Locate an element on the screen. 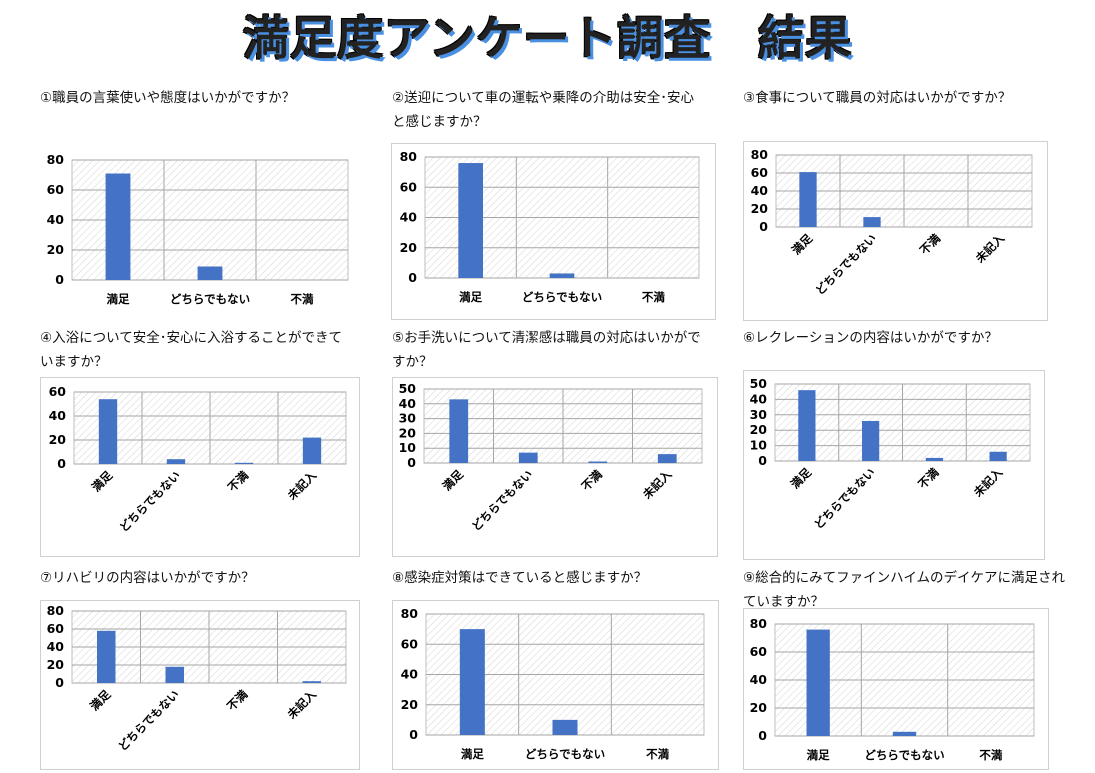  bar-chart-q2: 0 20 40 60 80 満足 どちらでもない 不満 is located at coordinates (553, 231).